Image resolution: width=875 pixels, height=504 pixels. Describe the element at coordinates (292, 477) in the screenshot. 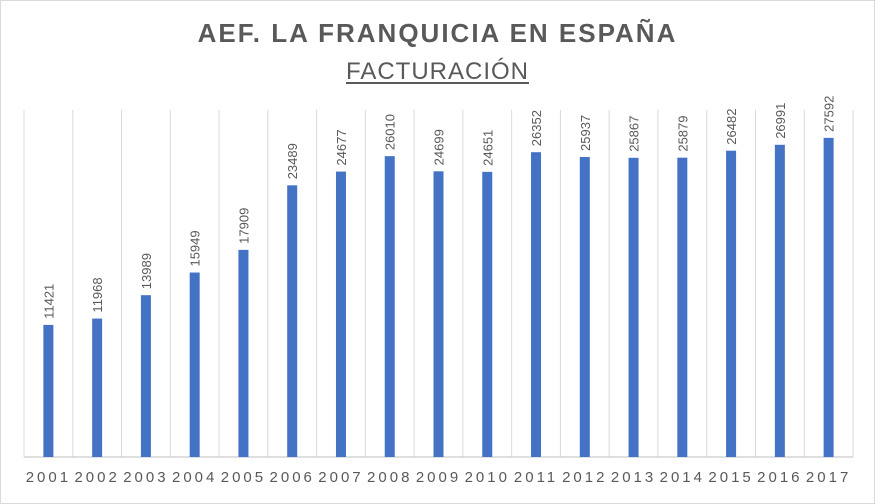

I see `x-tick-2006: 2006` at that location.